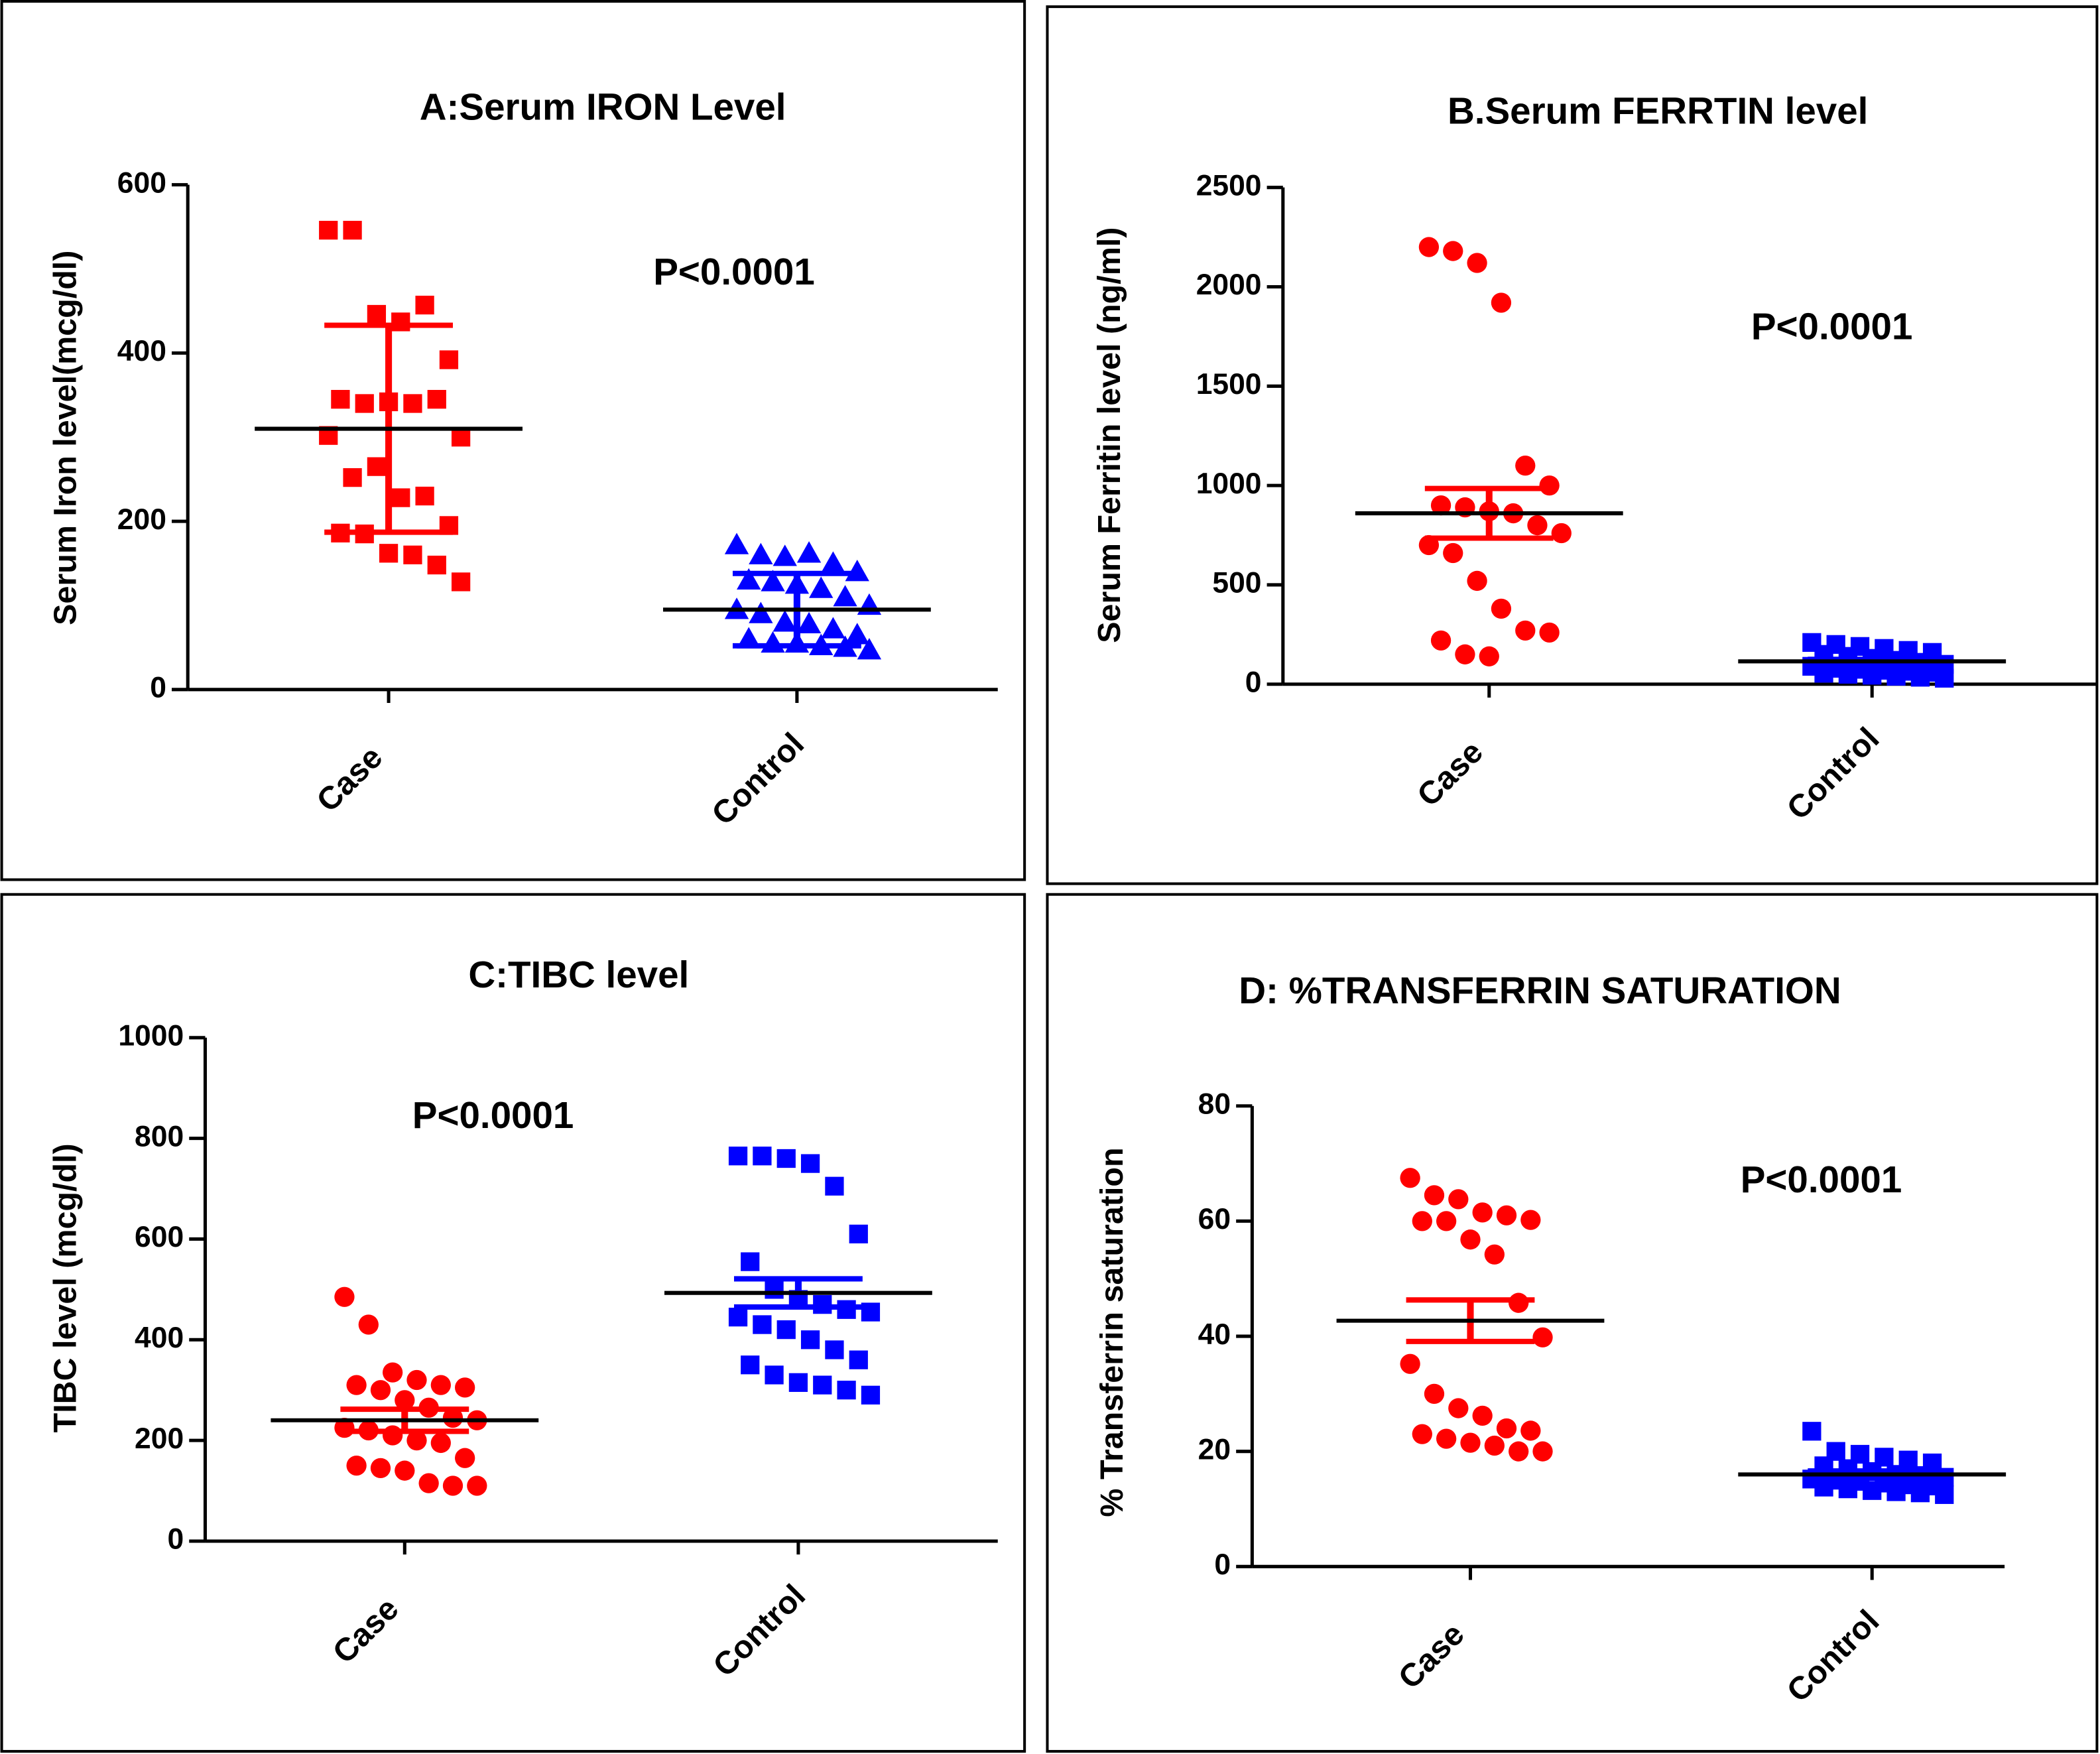 The image size is (2100, 1754). What do you see at coordinates (1214, 1104) in the screenshot?
I see `y-tick-label: 80` at bounding box center [1214, 1104].